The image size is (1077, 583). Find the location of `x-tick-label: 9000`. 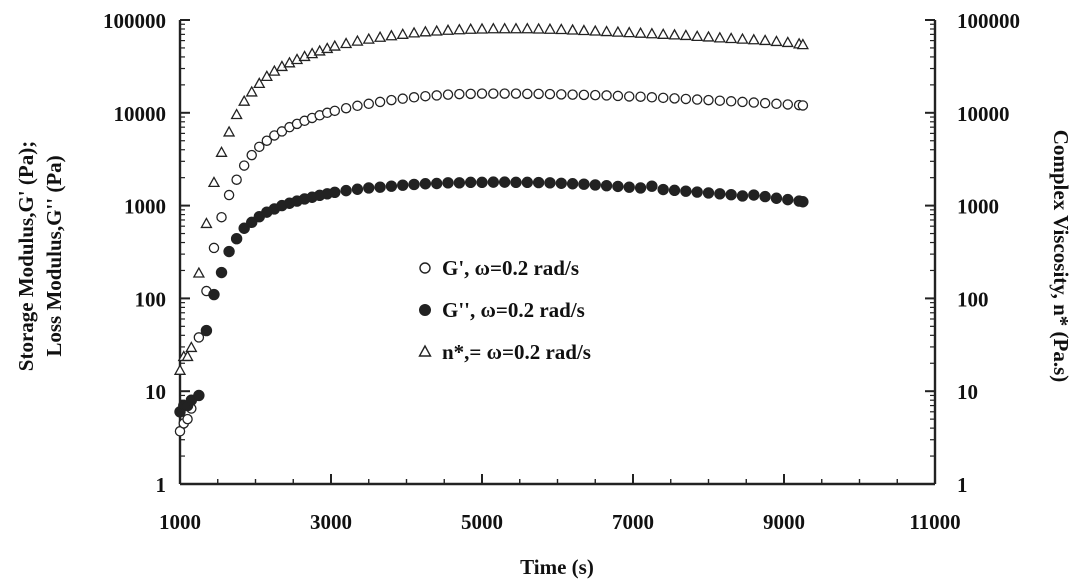

x-tick-label: 9000 is located at coordinates (784, 522).